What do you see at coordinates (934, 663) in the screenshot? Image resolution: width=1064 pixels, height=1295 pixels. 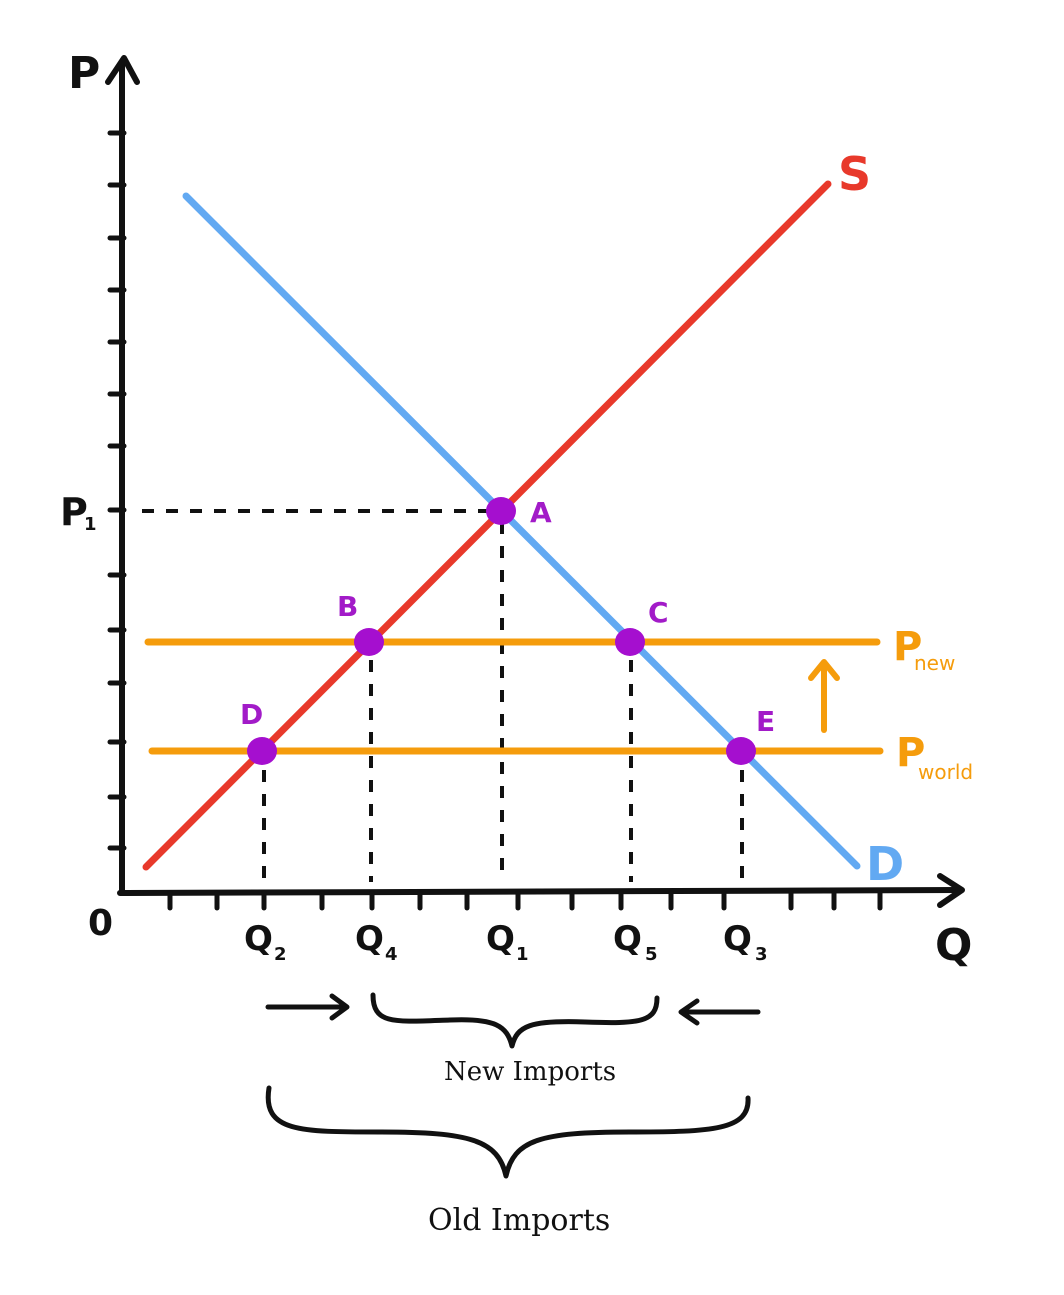 I see `p-new-subscript: new` at bounding box center [934, 663].